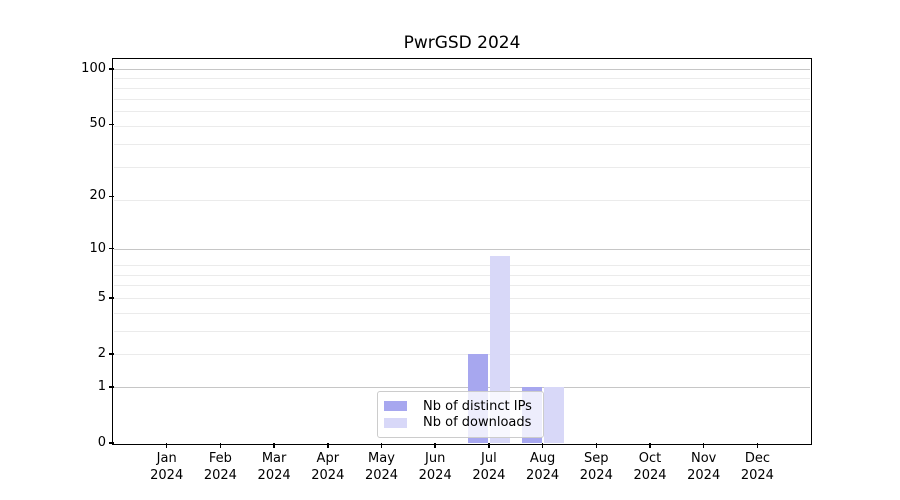 The image size is (900, 500). Describe the element at coordinates (328, 467) in the screenshot. I see `x-tick-label: Apr 2024` at that location.